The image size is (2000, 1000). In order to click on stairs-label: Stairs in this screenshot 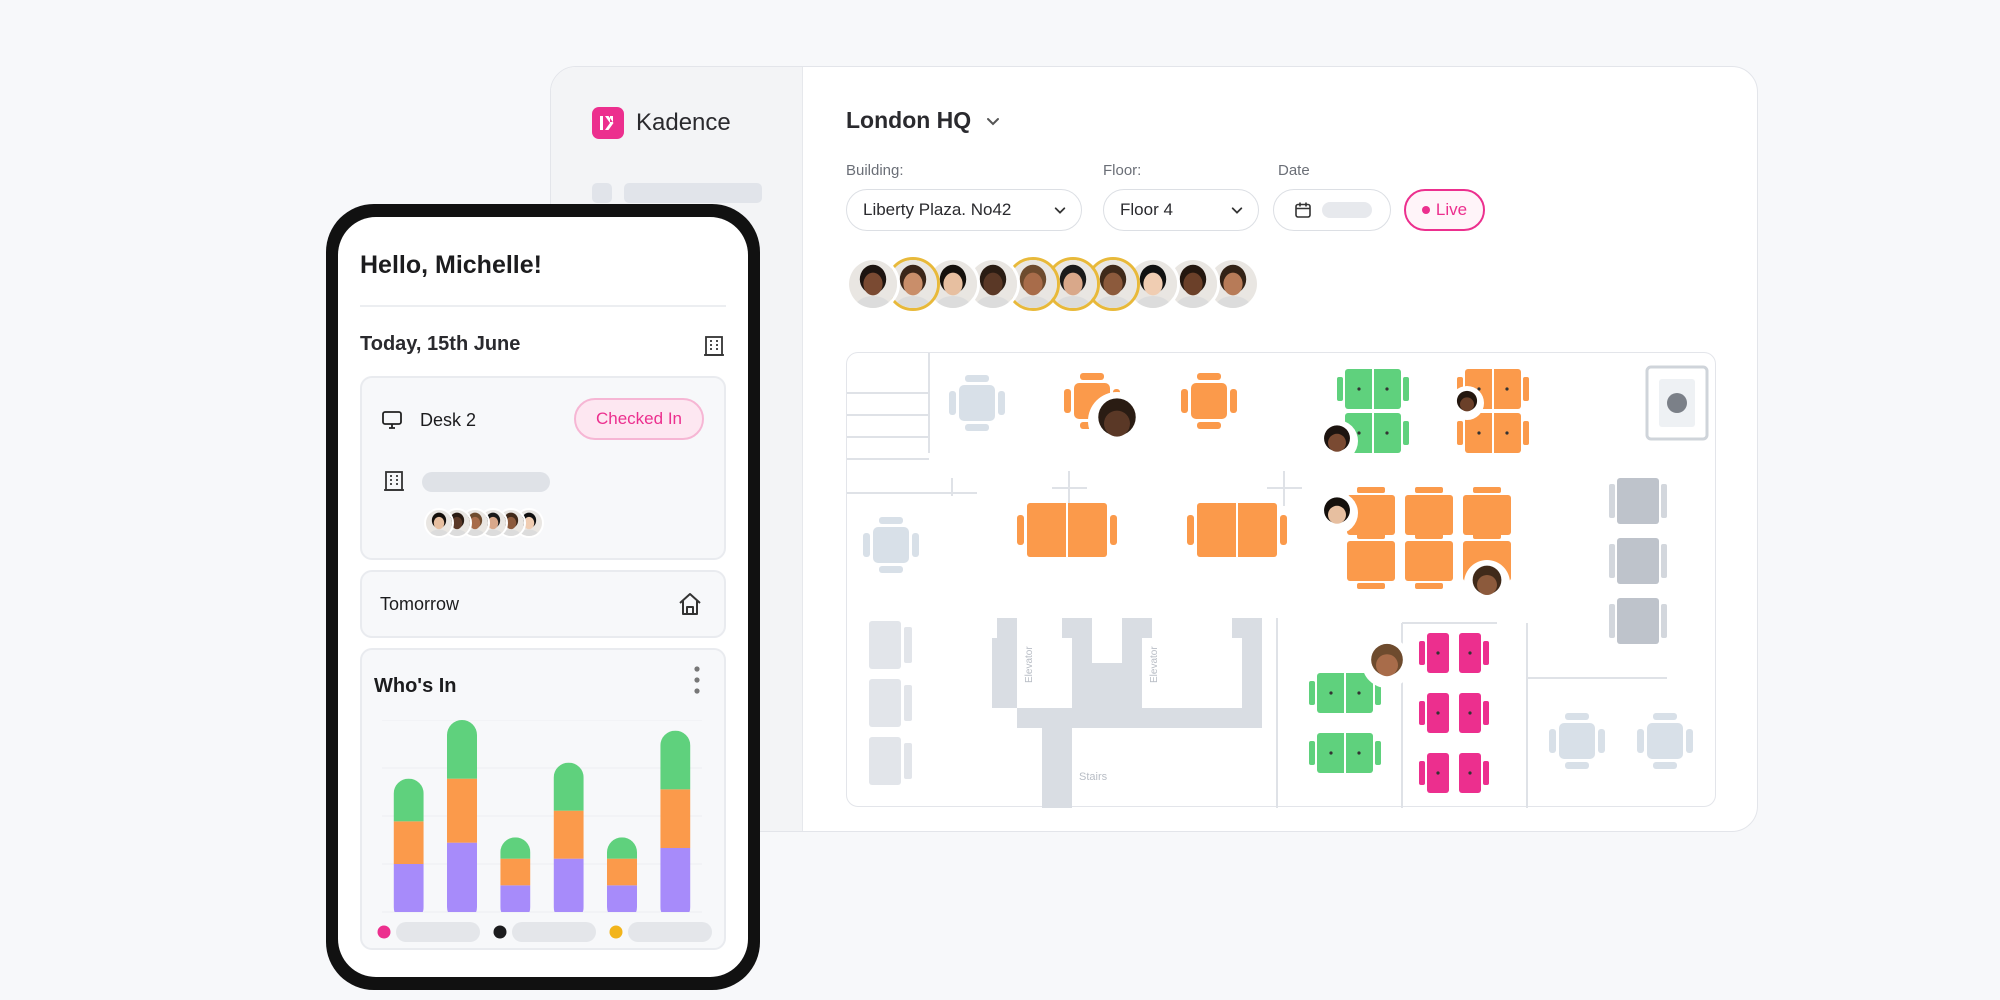, I will do `click(1093, 777)`.